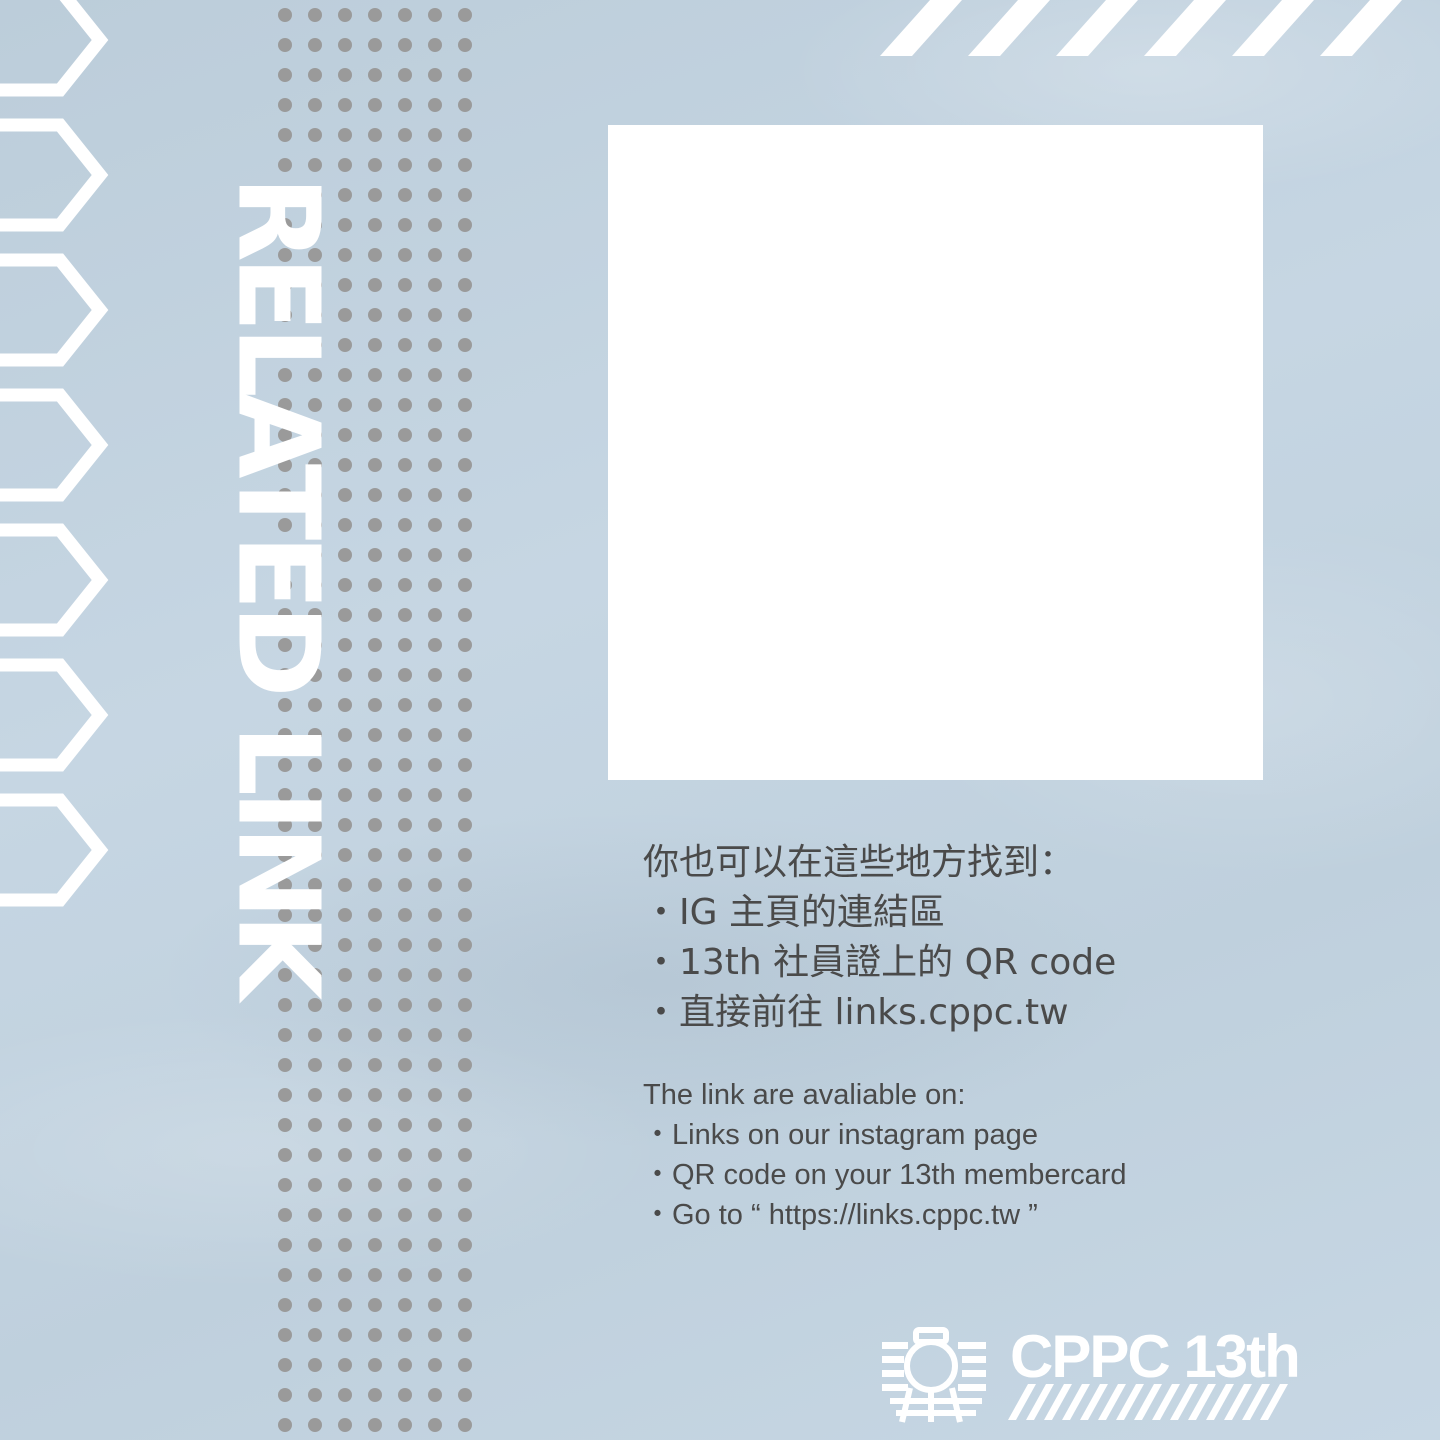 This screenshot has height=1440, width=1440. What do you see at coordinates (885, 1175) in the screenshot?
I see `en-list-item: ・QR code on your 13th membercard` at bounding box center [885, 1175].